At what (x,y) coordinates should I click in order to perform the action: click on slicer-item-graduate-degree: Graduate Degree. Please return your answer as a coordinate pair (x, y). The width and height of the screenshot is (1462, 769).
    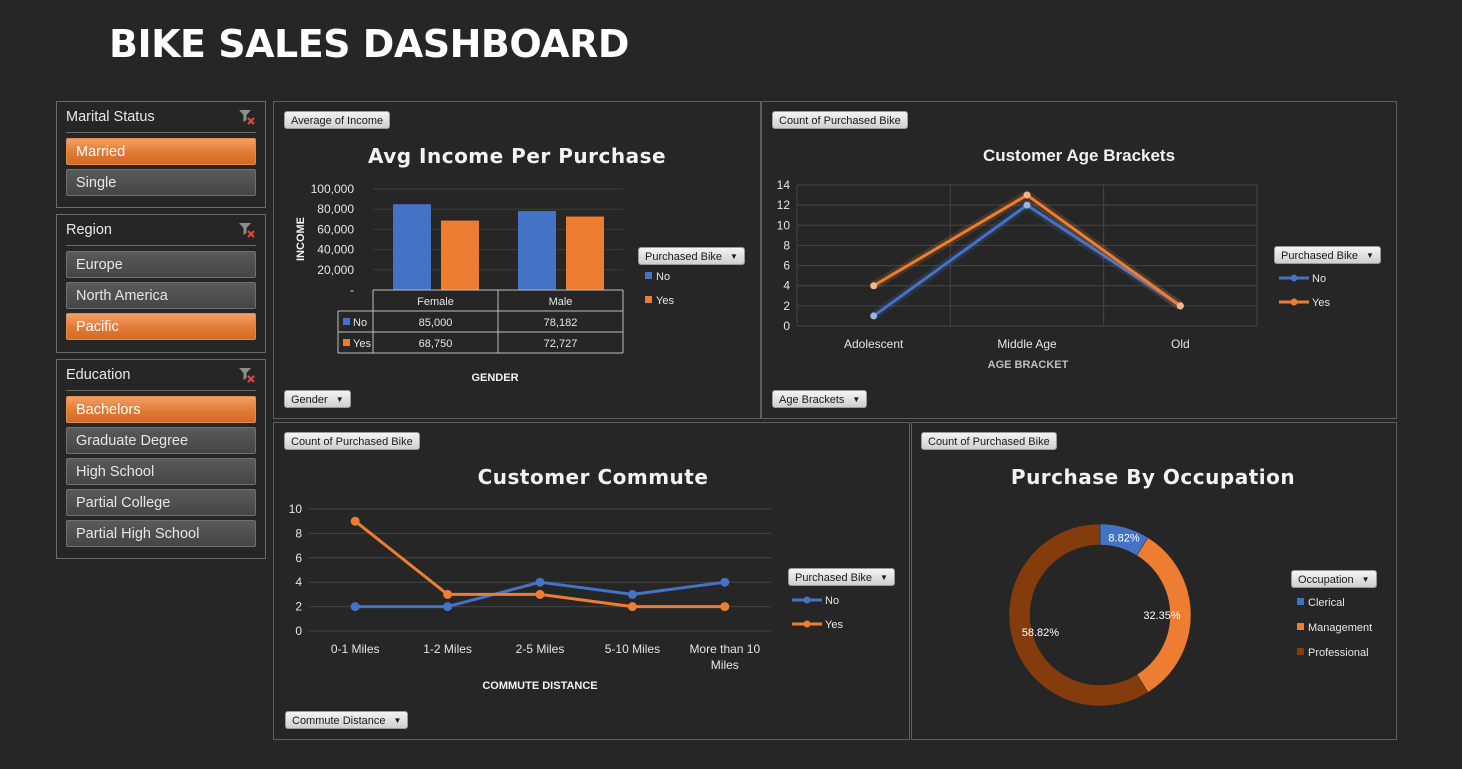
    Looking at the image, I should click on (161, 440).